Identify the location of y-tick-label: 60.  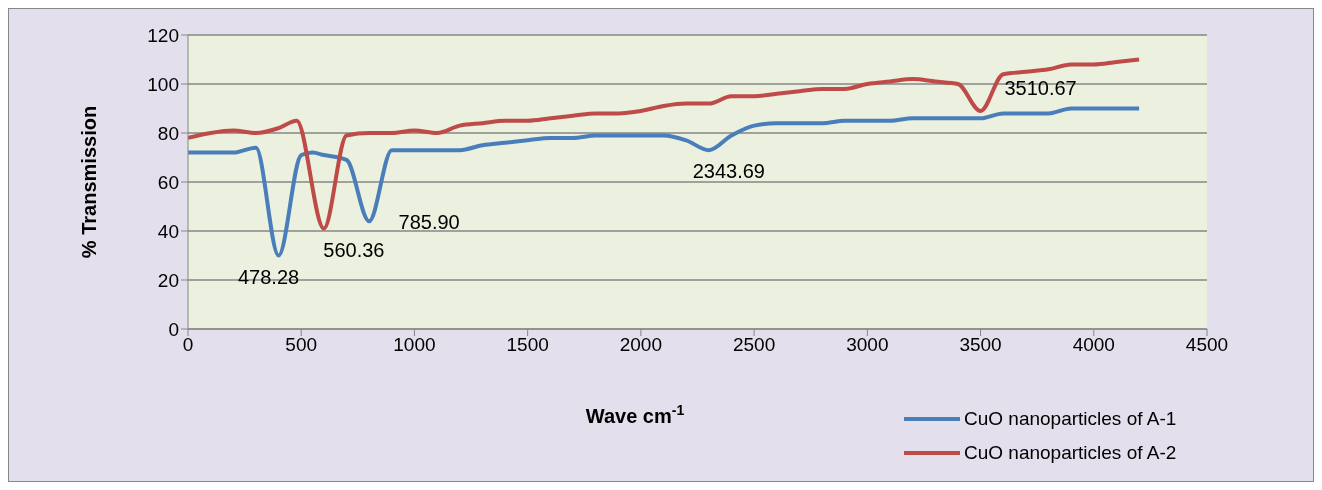
(168, 182).